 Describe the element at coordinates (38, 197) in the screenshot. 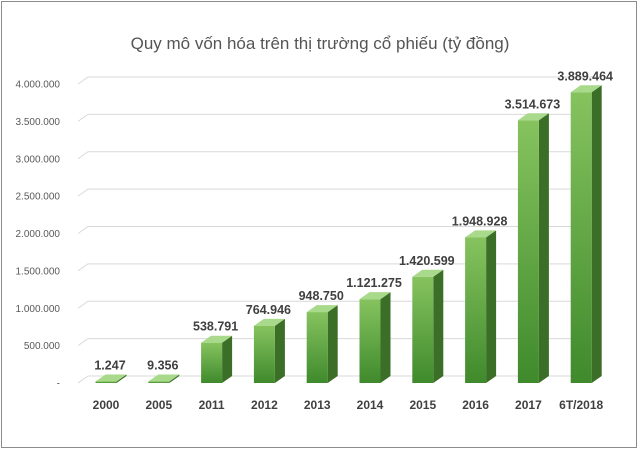

I see `y-tick-label: 2.500.000` at that location.